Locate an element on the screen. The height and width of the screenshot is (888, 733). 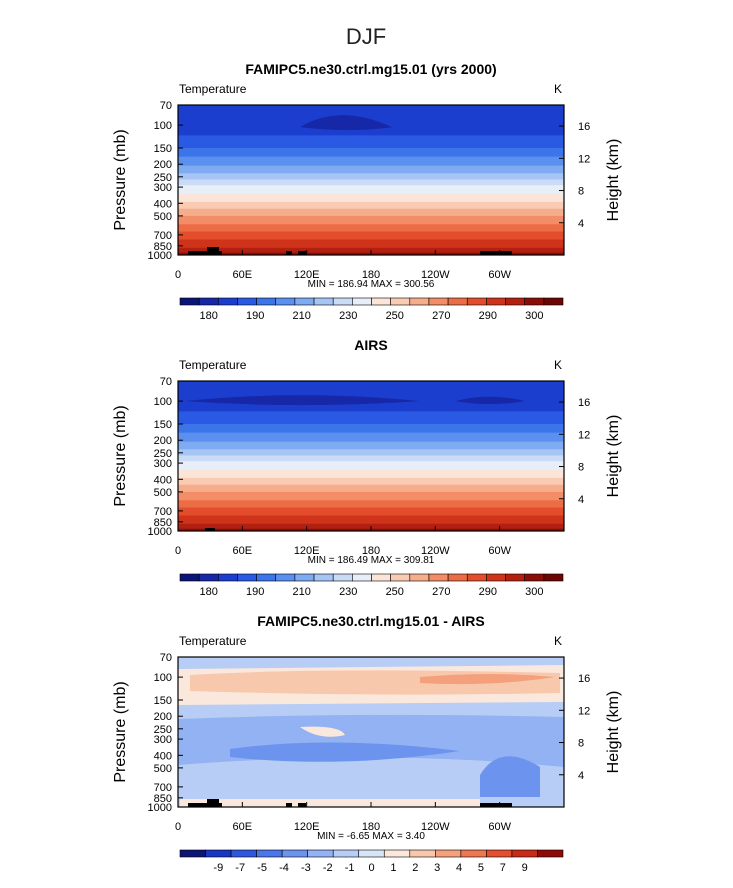
ytick-label: 850 is located at coordinates (163, 247).